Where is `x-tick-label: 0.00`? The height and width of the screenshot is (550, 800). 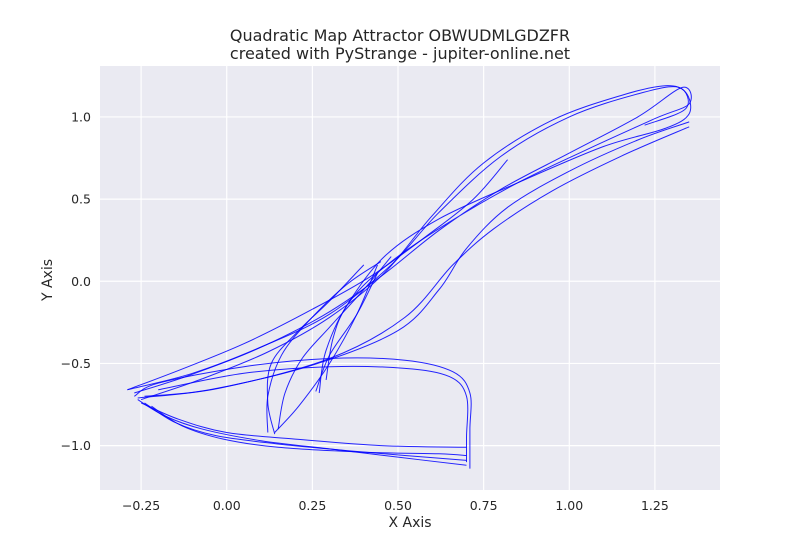 x-tick-label: 0.00 is located at coordinates (227, 505).